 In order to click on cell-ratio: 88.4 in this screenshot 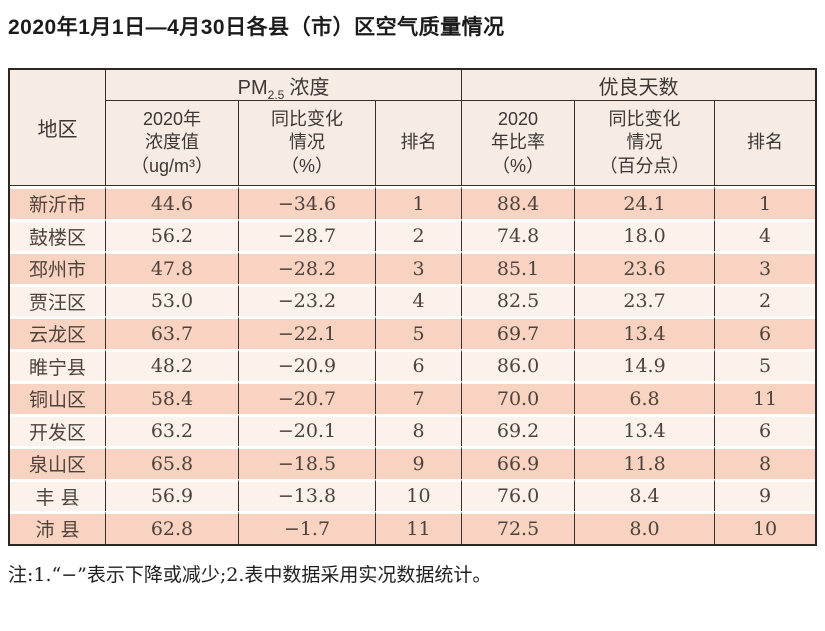, I will do `click(519, 202)`.